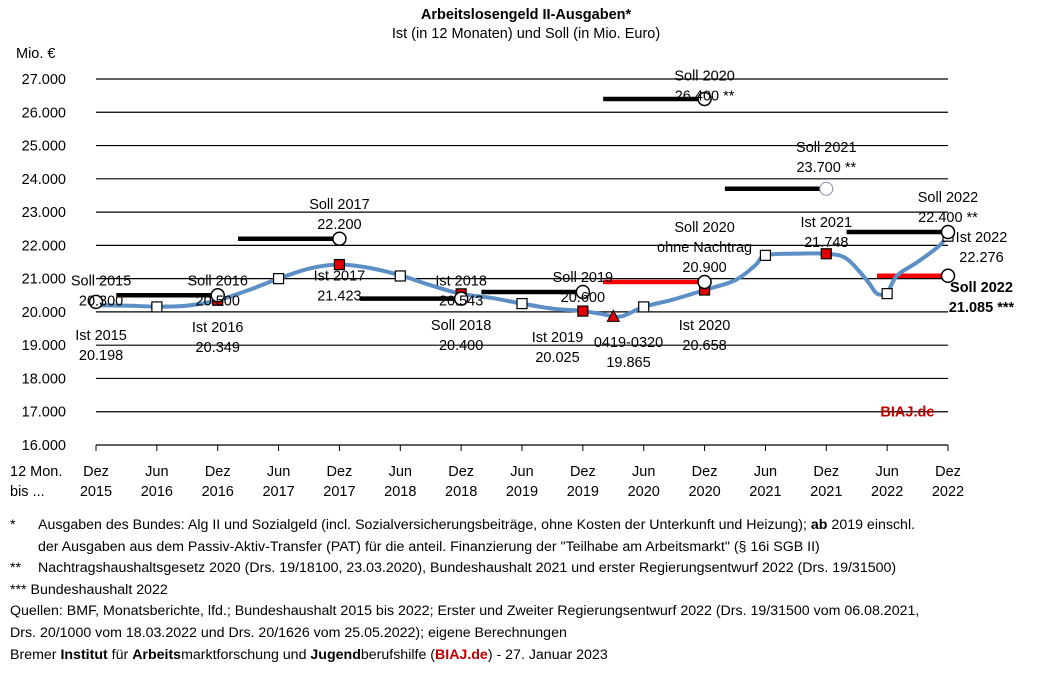 Image resolution: width=1052 pixels, height=687 pixels. I want to click on y-tick-label: 19.000, so click(44, 346).